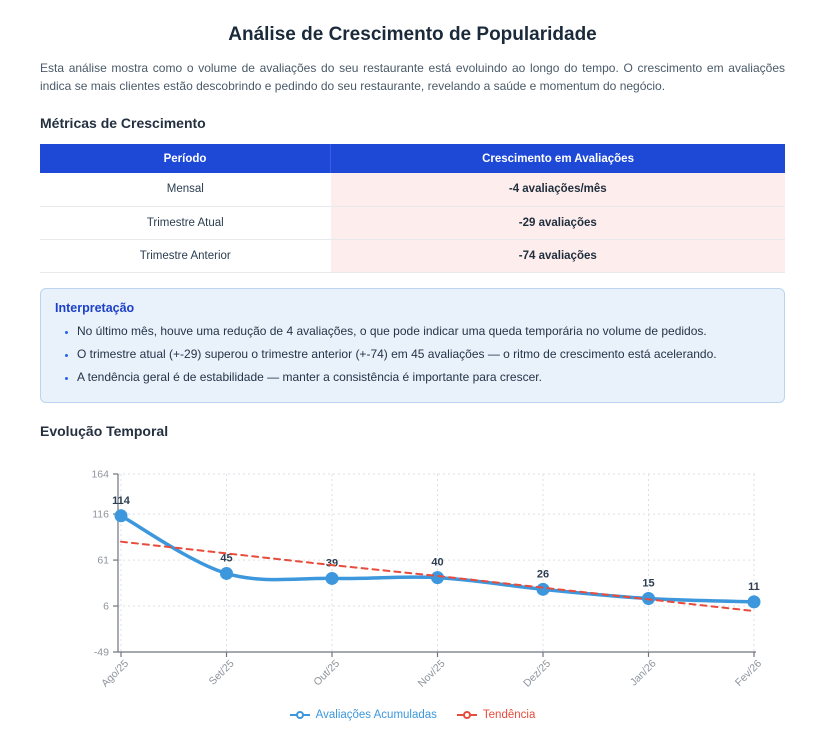 This screenshot has height=747, width=825. Describe the element at coordinates (557, 256) in the screenshot. I see `value-cell: -74 avaliações` at that location.